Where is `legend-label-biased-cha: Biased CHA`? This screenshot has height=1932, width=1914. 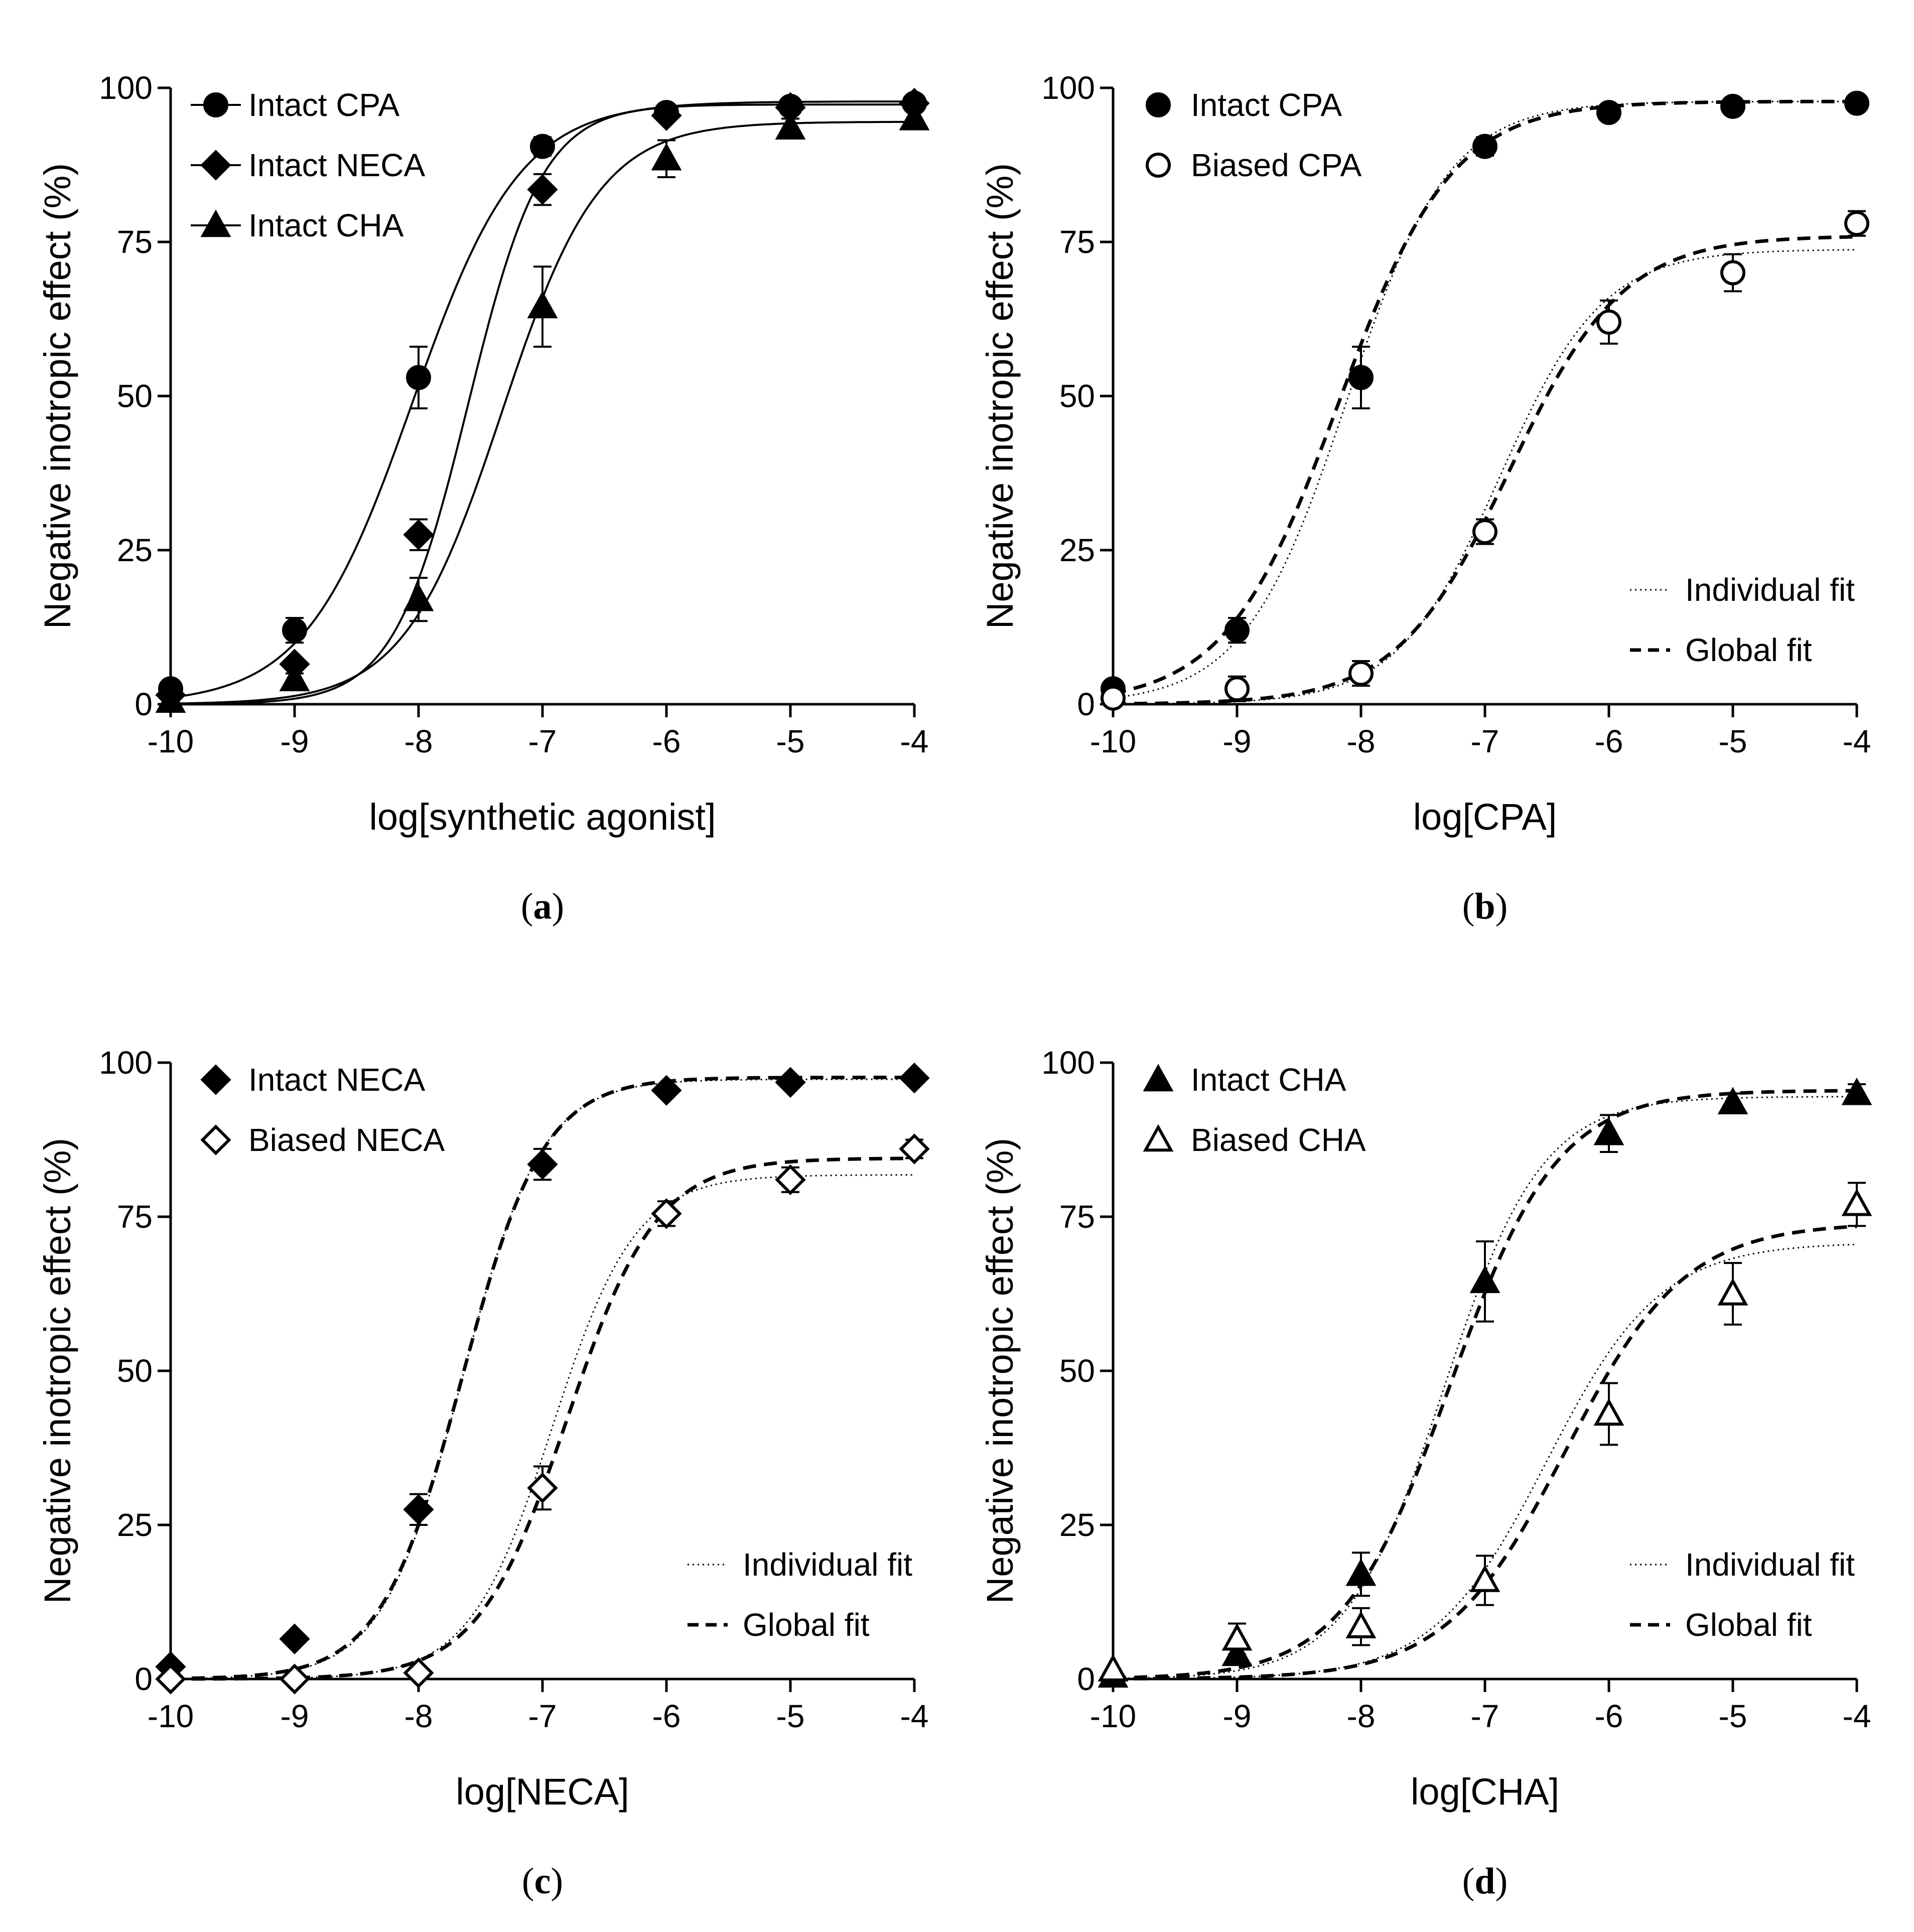 legend-label-biased-cha: Biased CHA is located at coordinates (1278, 1140).